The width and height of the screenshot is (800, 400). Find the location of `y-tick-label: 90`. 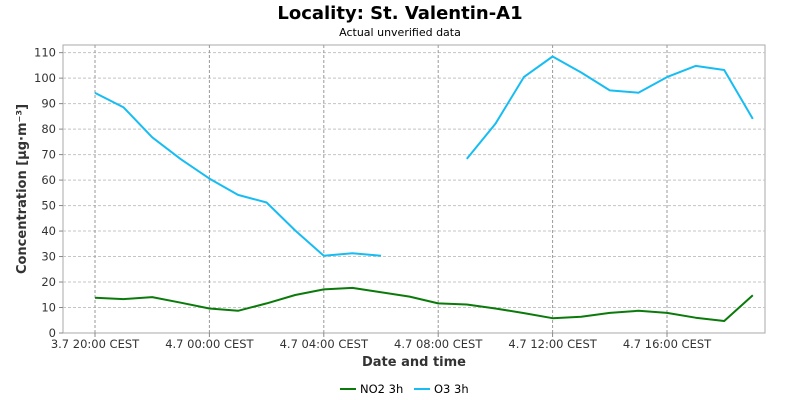

y-tick-label: 90 is located at coordinates (48, 104).